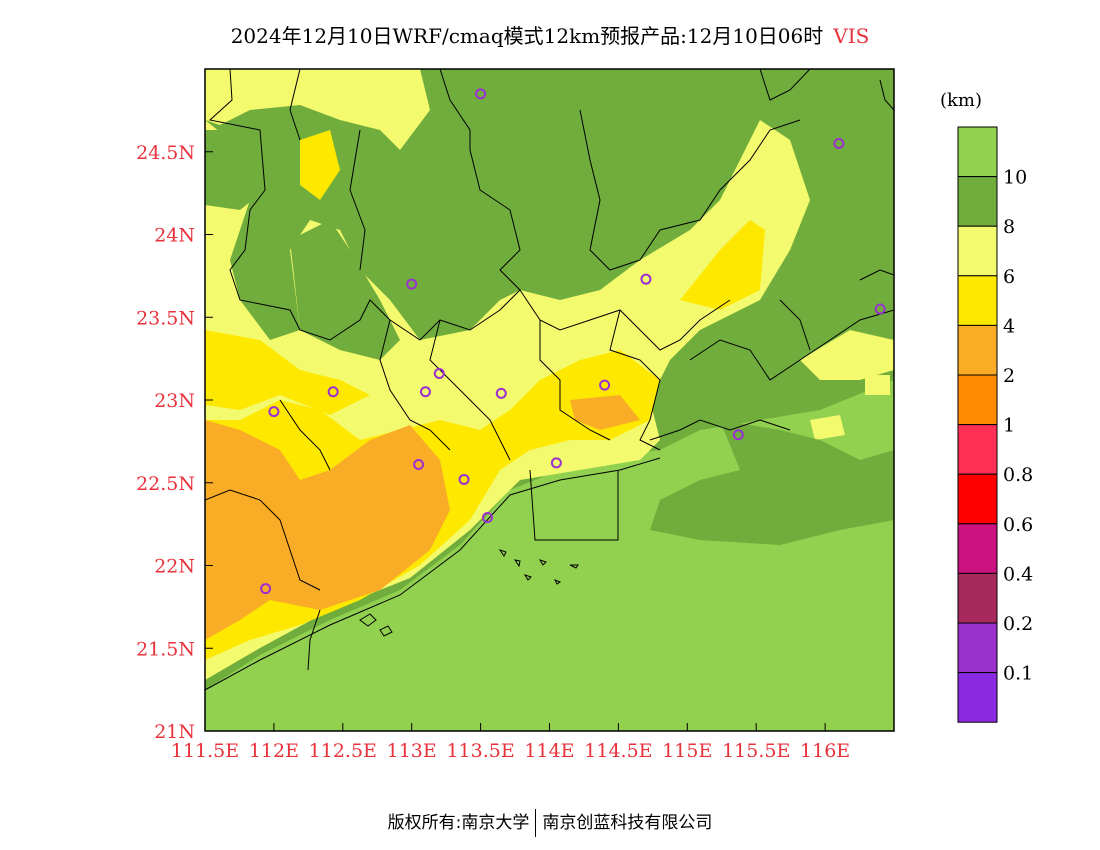 This screenshot has height=850, width=1100. Describe the element at coordinates (1018, 525) in the screenshot. I see `legend-label: 0.6` at that location.